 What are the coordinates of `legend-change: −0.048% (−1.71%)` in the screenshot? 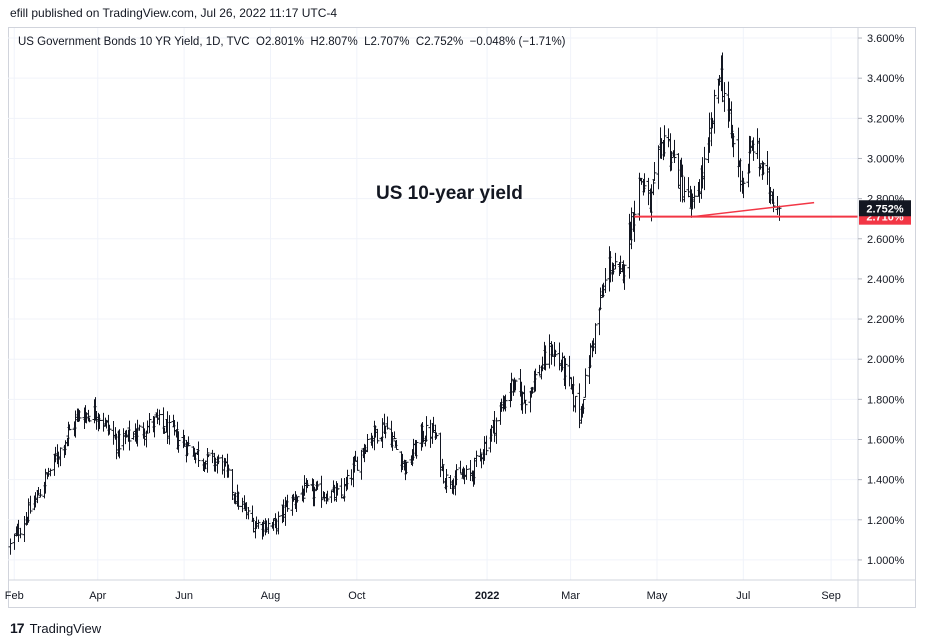 It's located at (517, 42).